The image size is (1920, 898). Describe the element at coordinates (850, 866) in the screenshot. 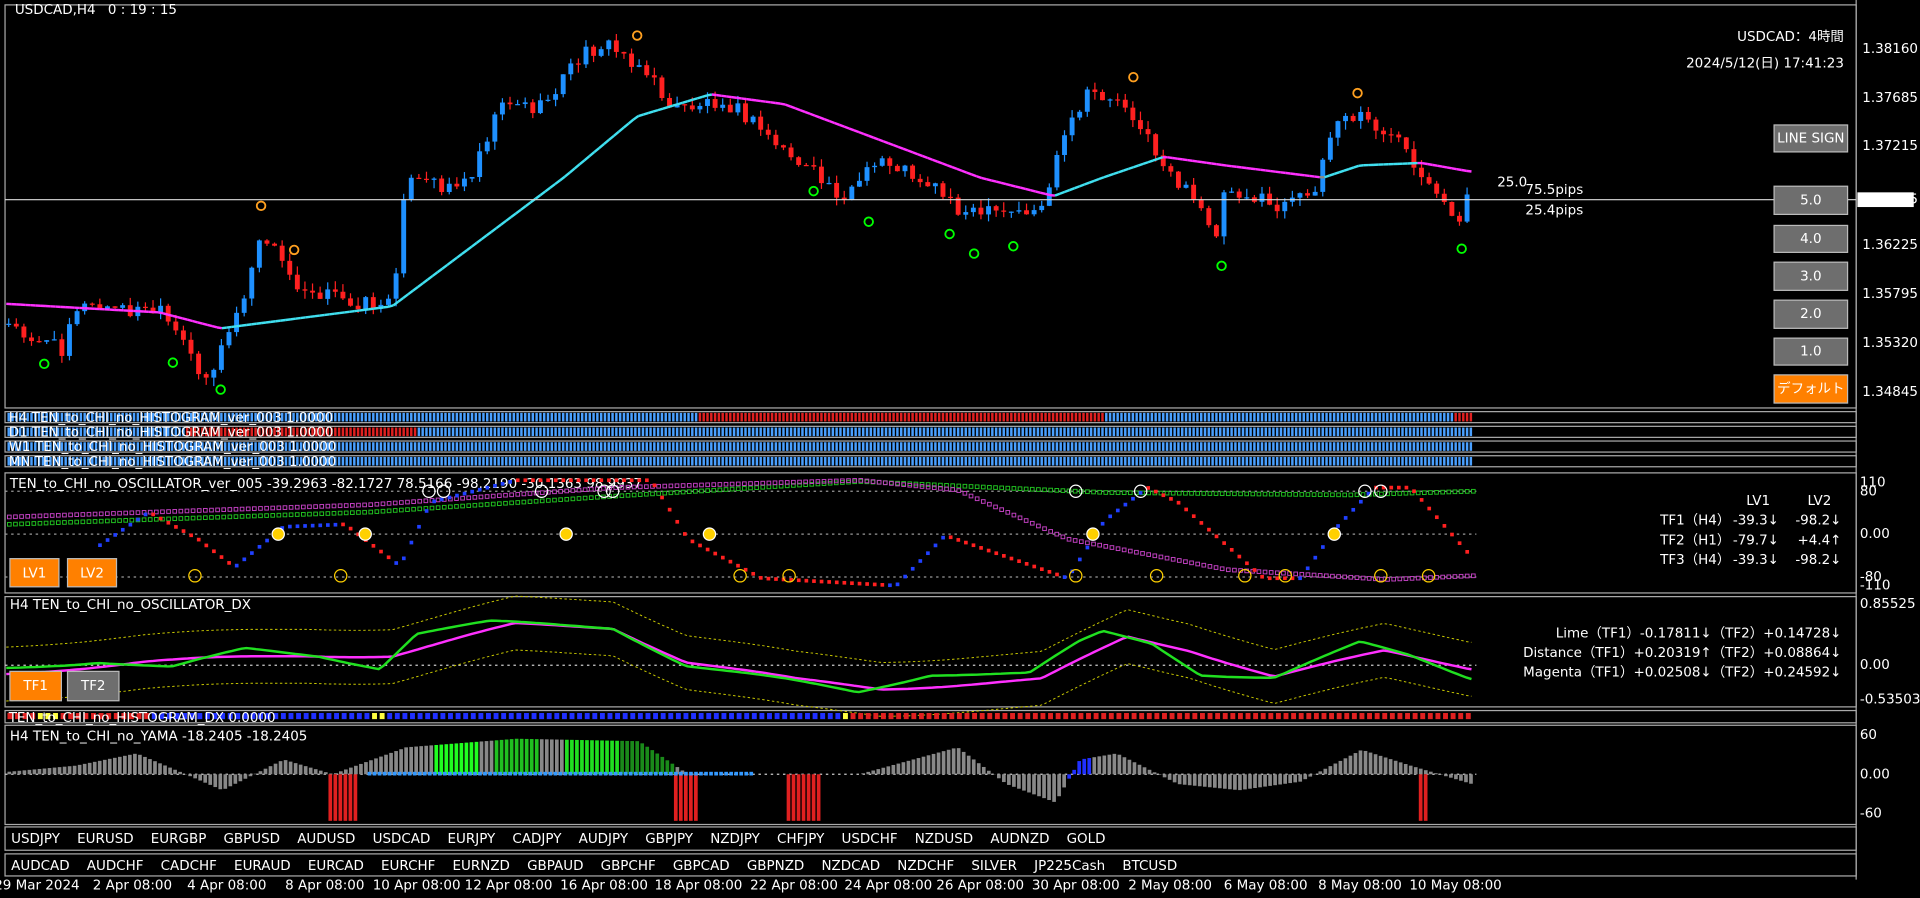

I see `symbol-tab: NZDCAD` at that location.